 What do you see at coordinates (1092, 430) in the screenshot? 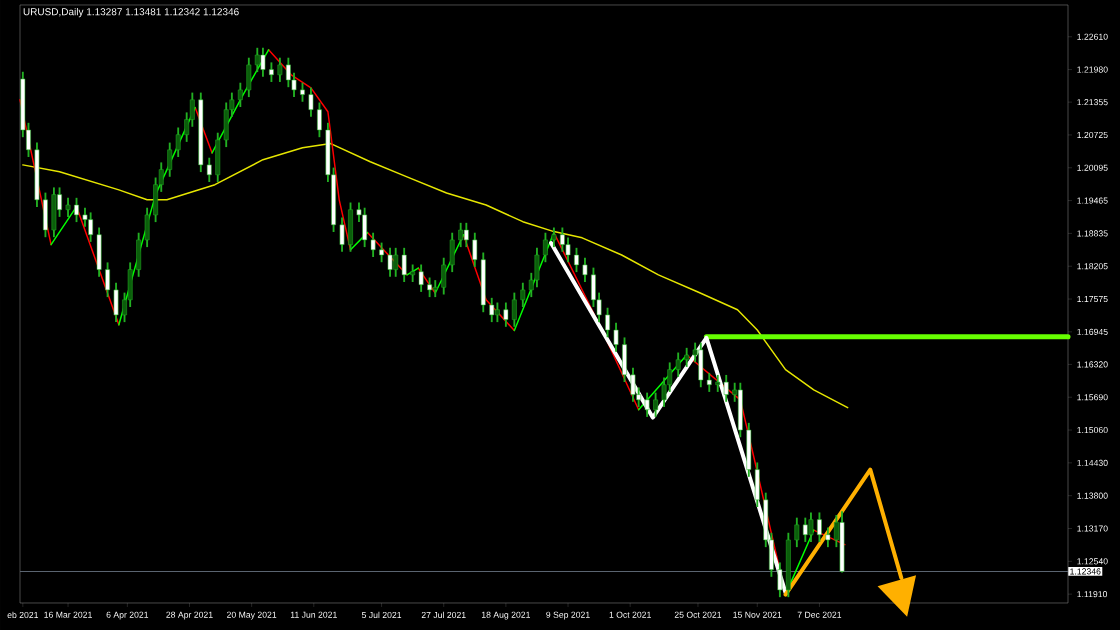
I see `y-tick-label: 1.15060` at bounding box center [1092, 430].